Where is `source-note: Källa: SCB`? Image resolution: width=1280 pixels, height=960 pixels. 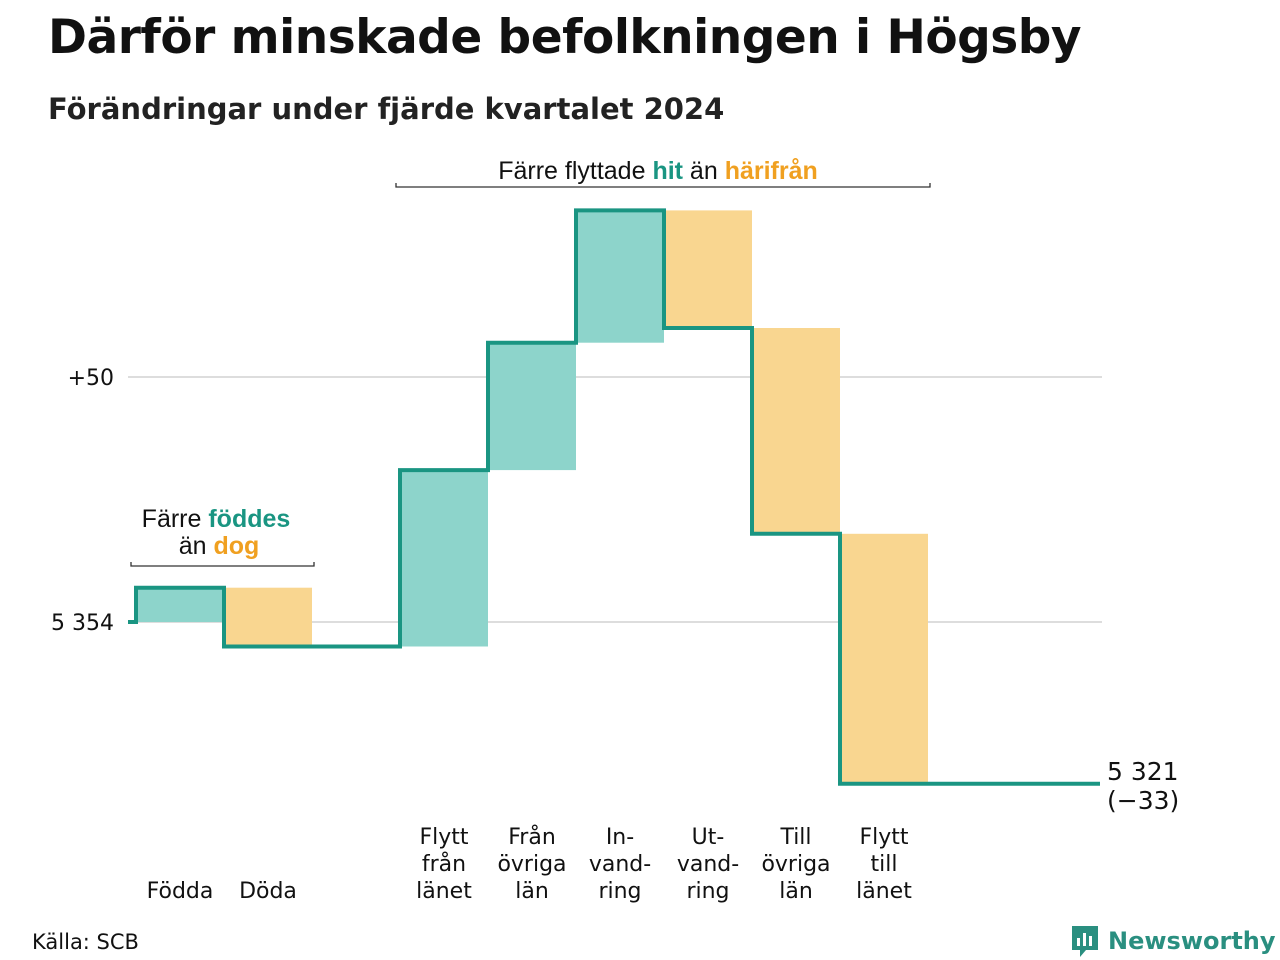
source-note: Källa: SCB is located at coordinates (85, 942).